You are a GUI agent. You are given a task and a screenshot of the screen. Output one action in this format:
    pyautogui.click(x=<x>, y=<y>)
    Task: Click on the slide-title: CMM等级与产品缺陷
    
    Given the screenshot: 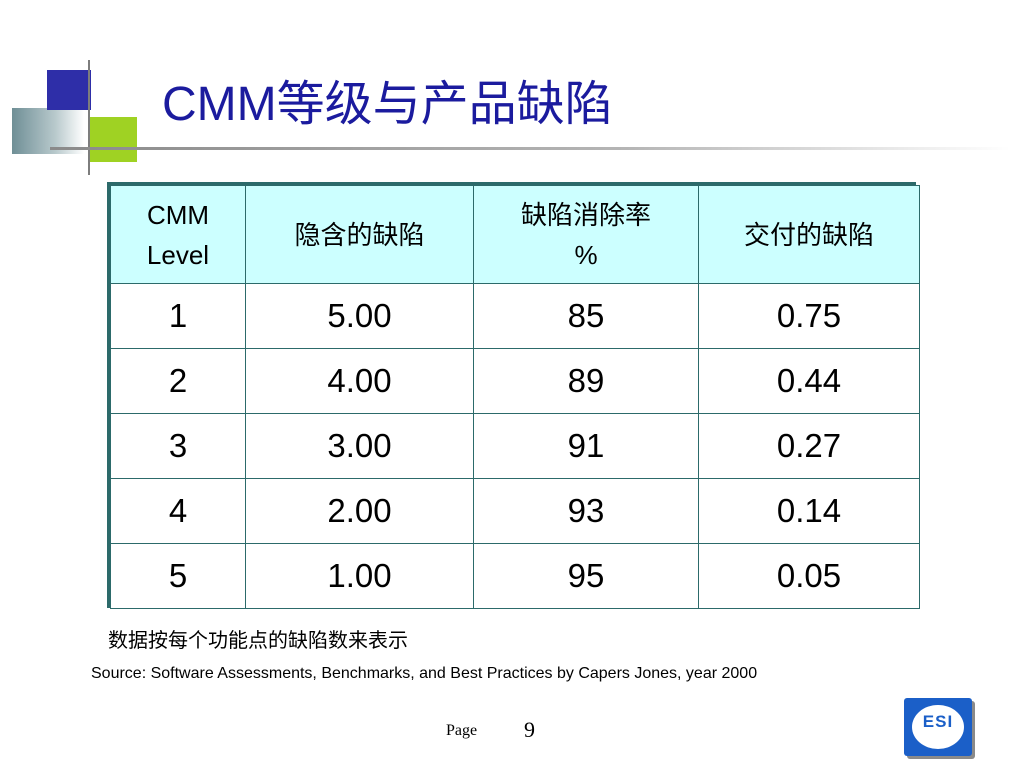 What is the action you would take?
    pyautogui.click(x=387, y=104)
    